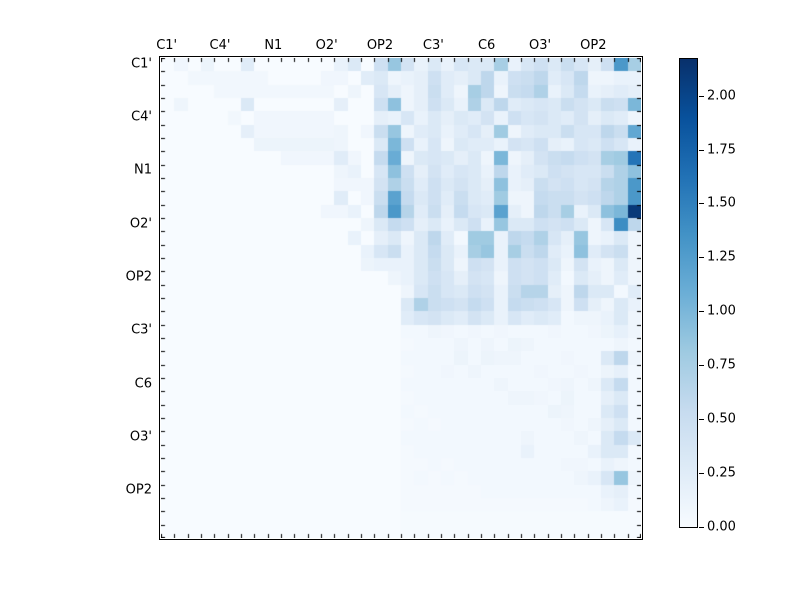 The image size is (800, 600). I want to click on y-axis-label: C3', so click(141, 330).